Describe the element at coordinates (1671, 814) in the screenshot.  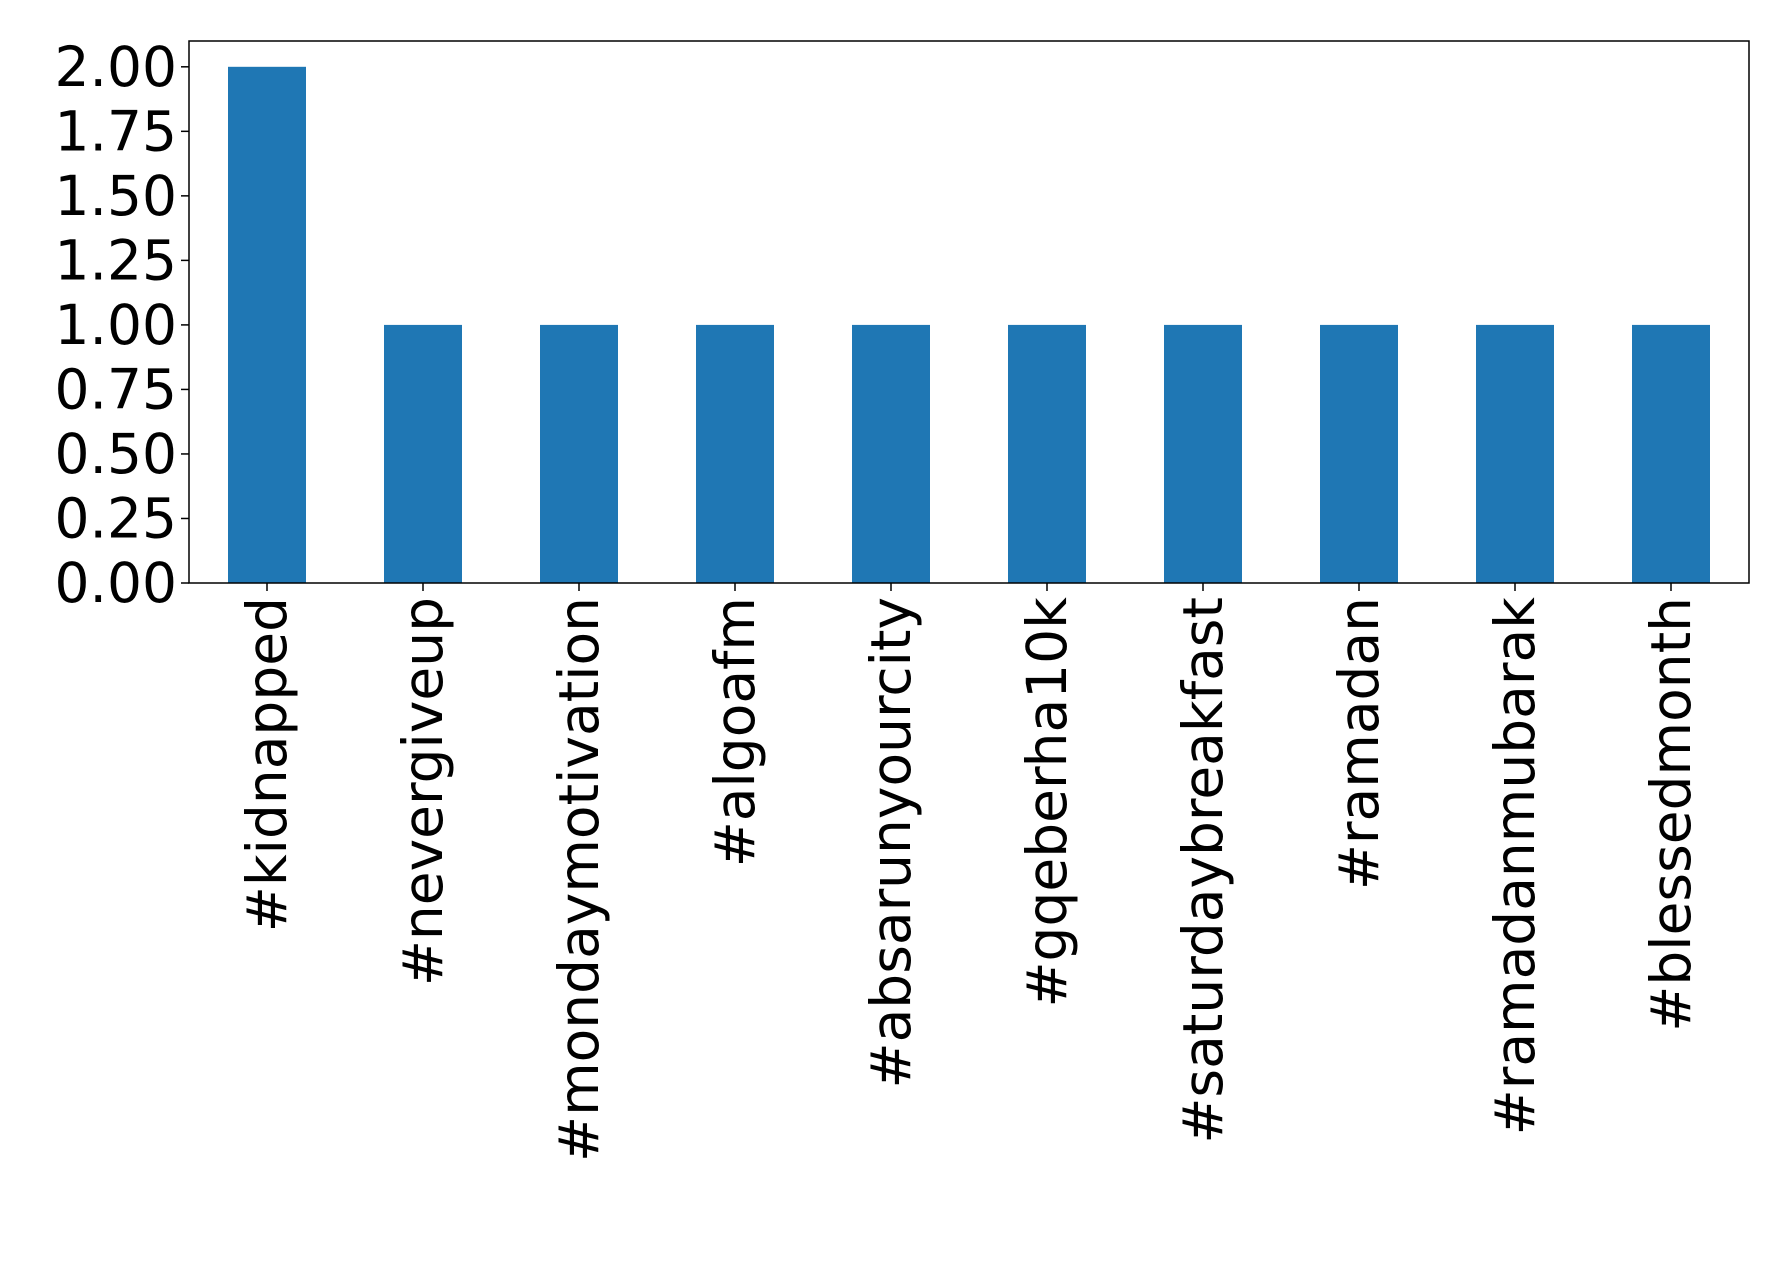
I see `x-tick-label: #blessedmonth` at that location.